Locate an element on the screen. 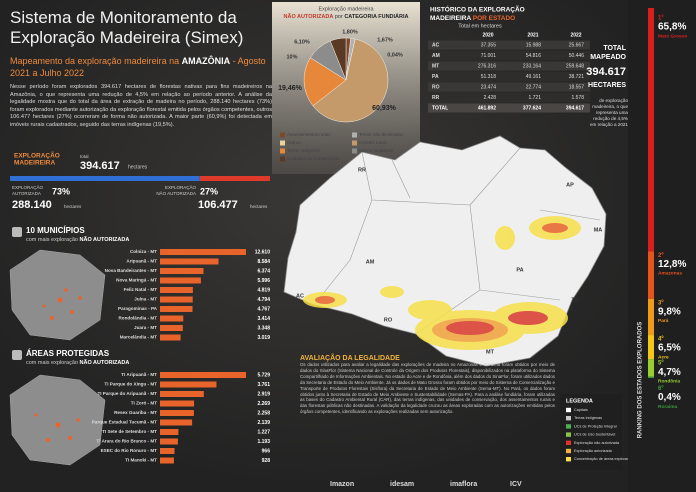 This screenshot has height=492, width=696. map-label: TO is located at coordinates (575, 300).